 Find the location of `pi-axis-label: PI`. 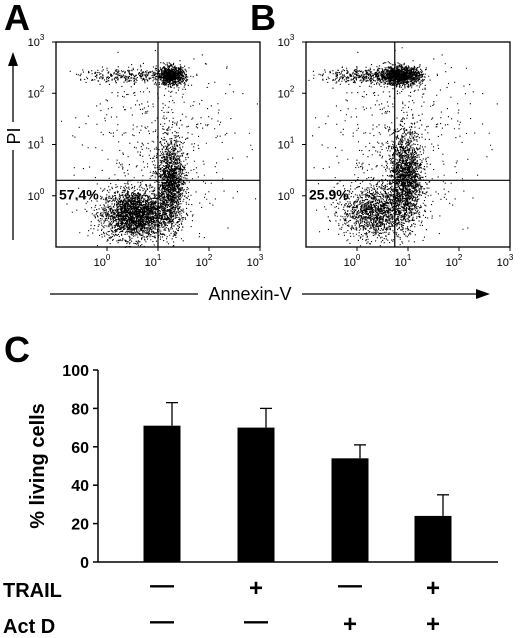

pi-axis-label: PI is located at coordinates (14, 146).